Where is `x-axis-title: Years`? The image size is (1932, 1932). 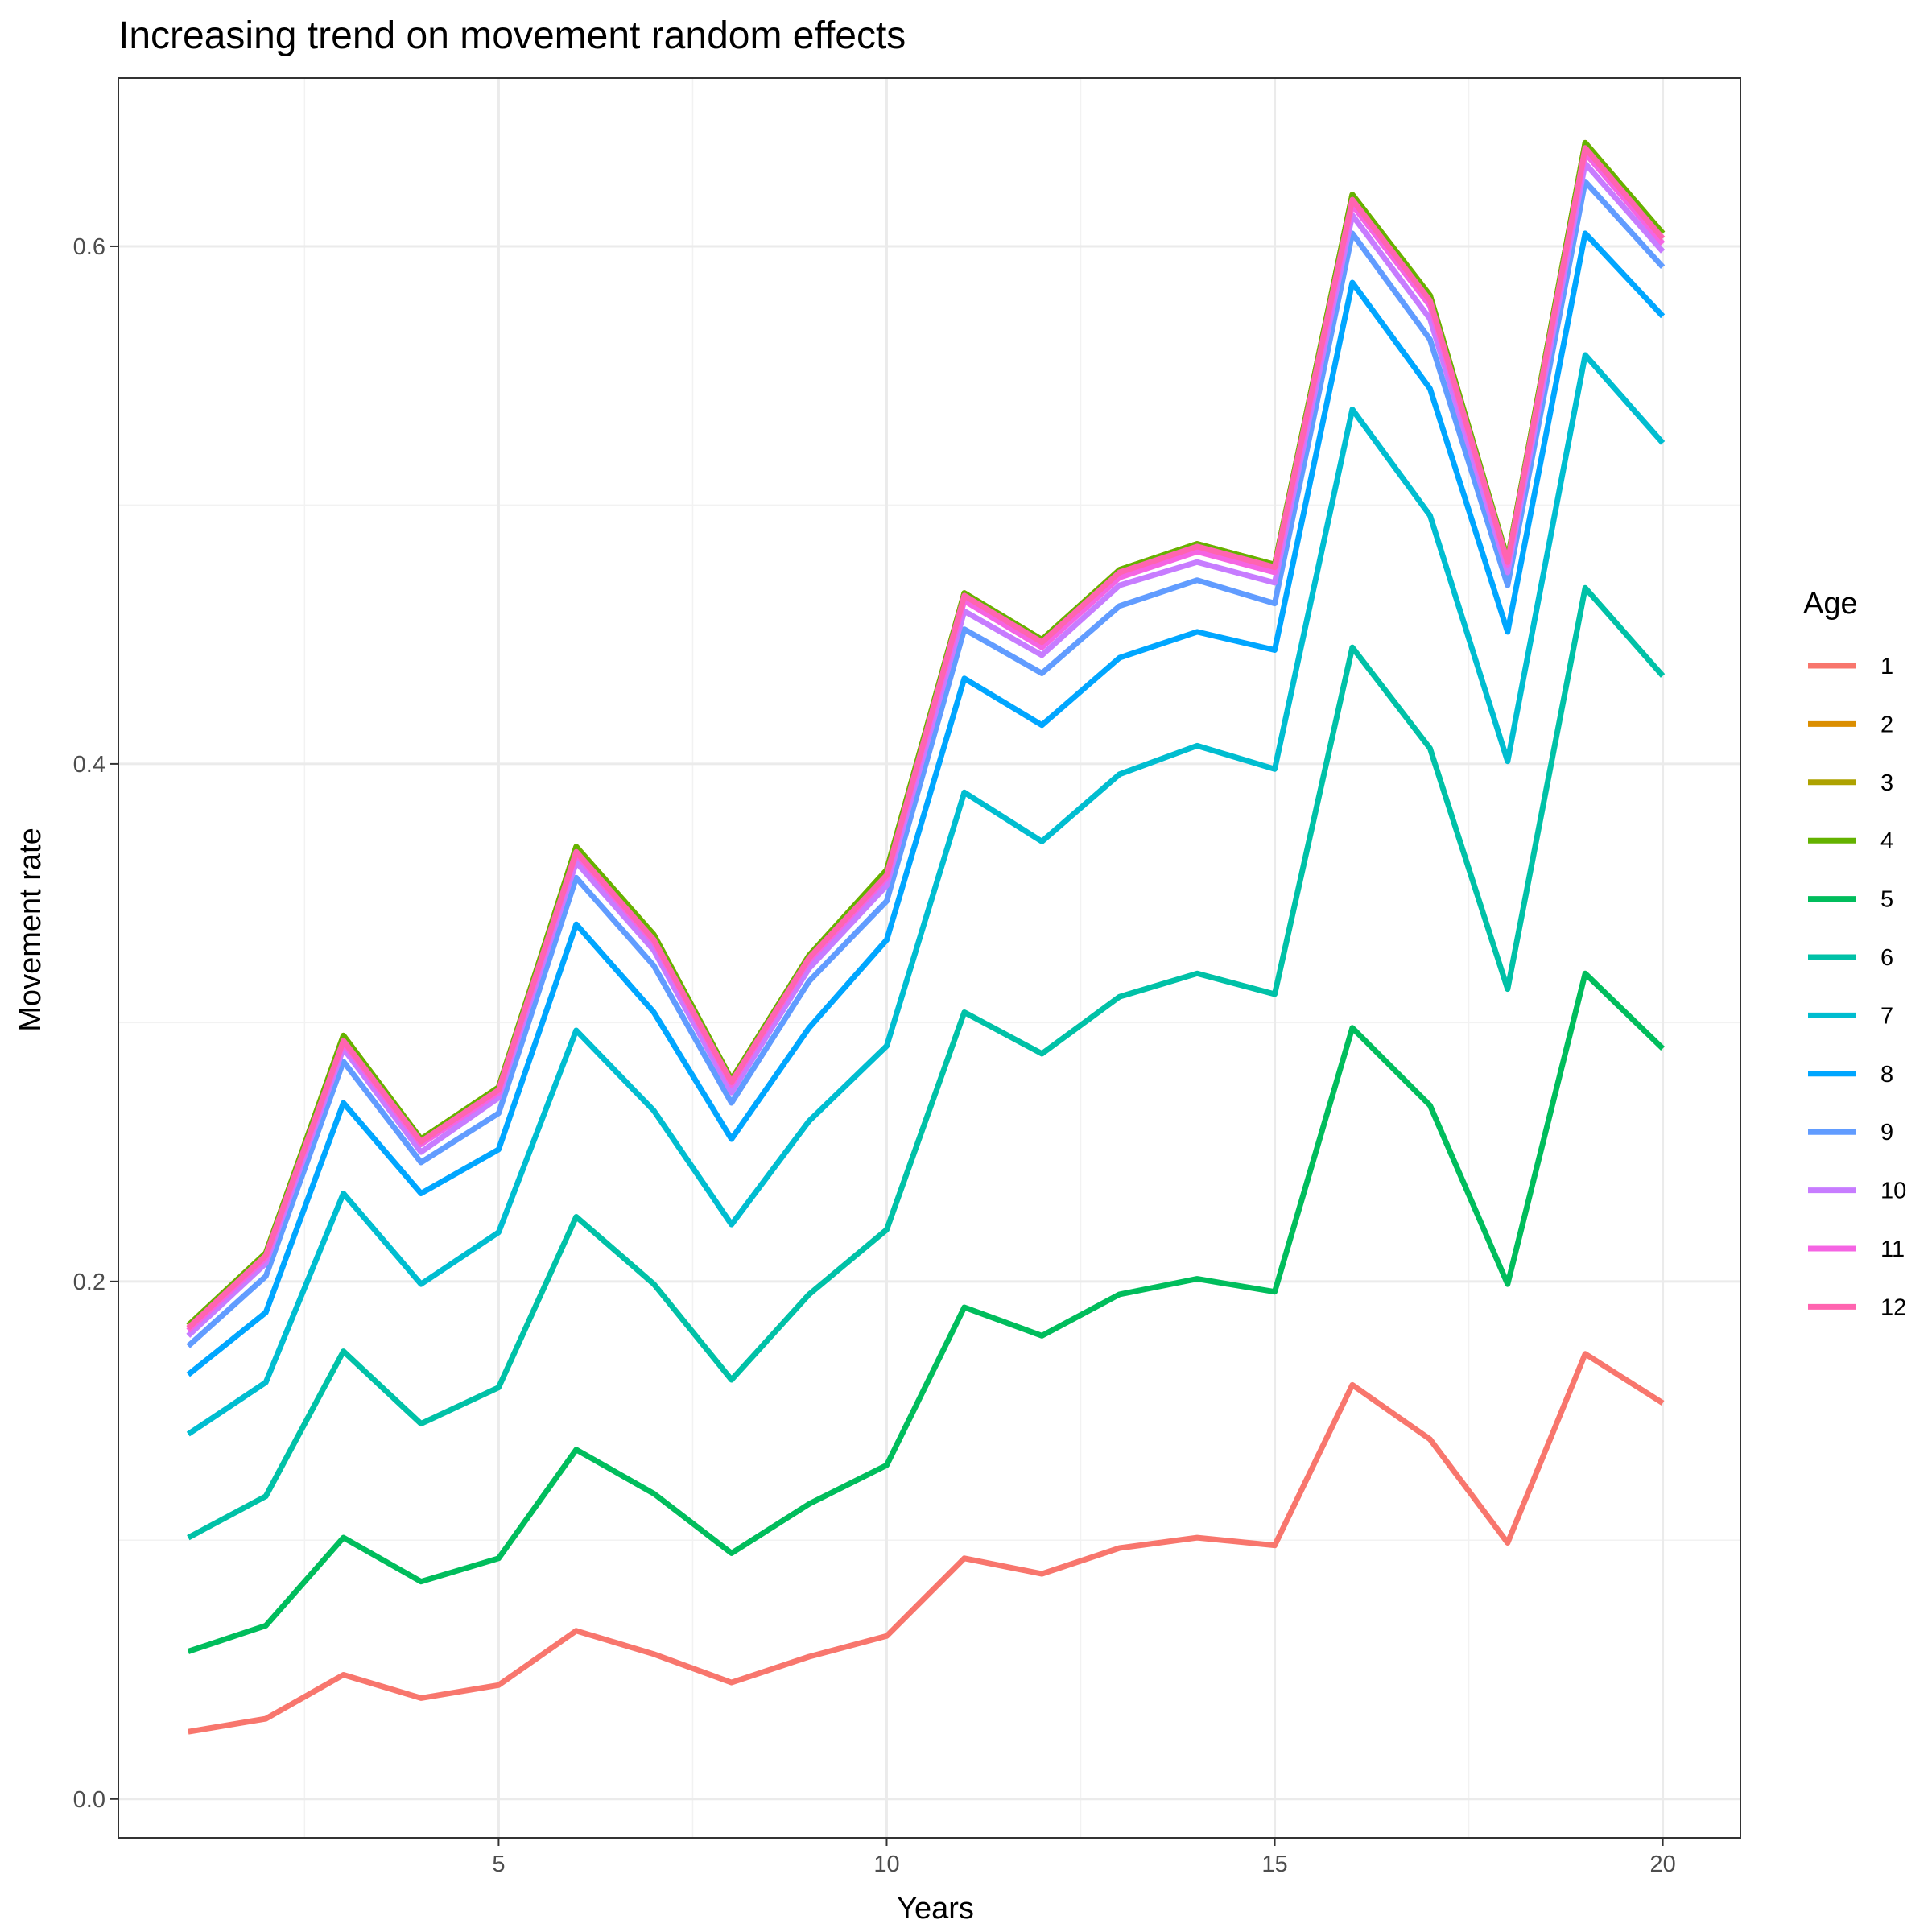
x-axis-title: Years is located at coordinates (935, 1909).